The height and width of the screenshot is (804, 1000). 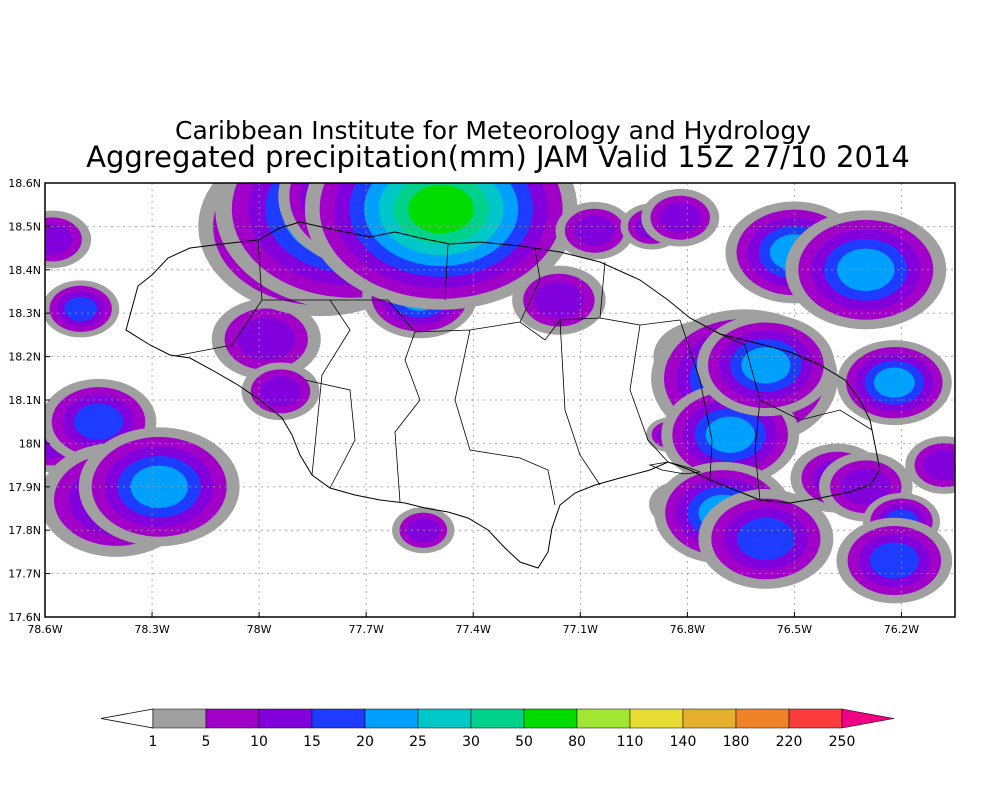 I want to click on lon-tick-label: 77.4W, so click(x=473, y=629).